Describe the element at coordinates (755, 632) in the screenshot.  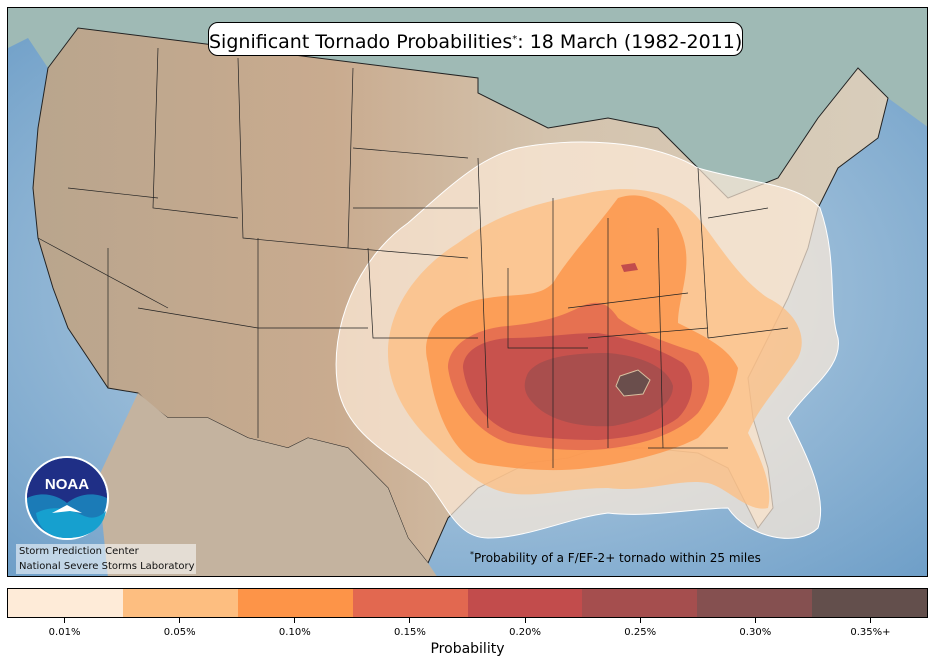
I see `colorbar-tick-text: 0.30%` at that location.